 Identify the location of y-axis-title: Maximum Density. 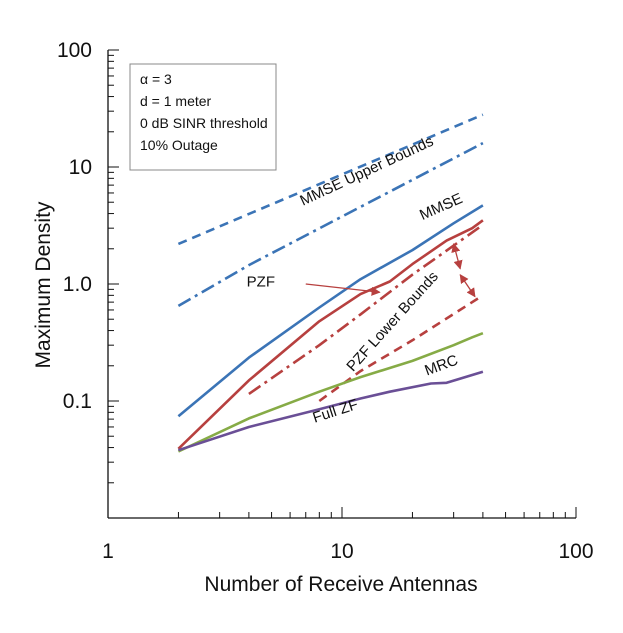
(43, 284).